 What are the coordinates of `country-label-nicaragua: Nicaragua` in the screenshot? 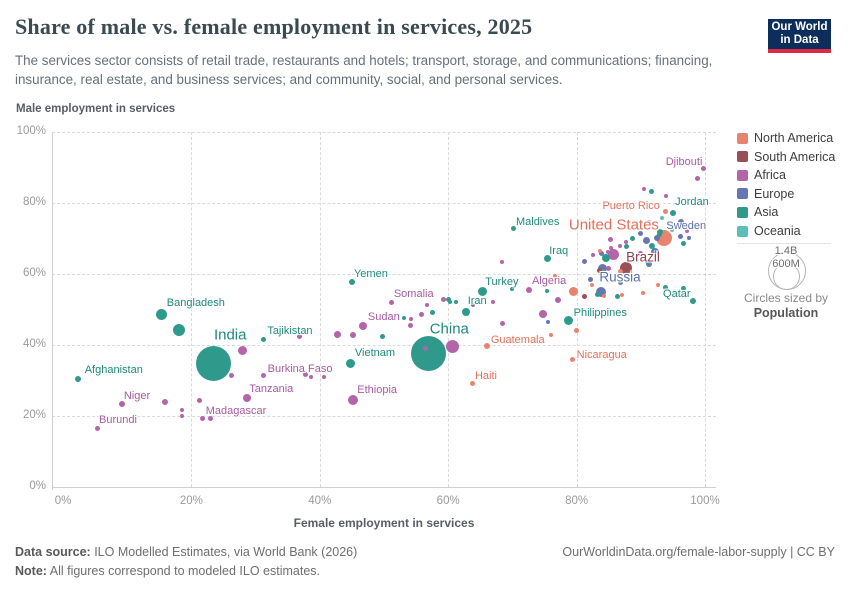 It's located at (601, 354).